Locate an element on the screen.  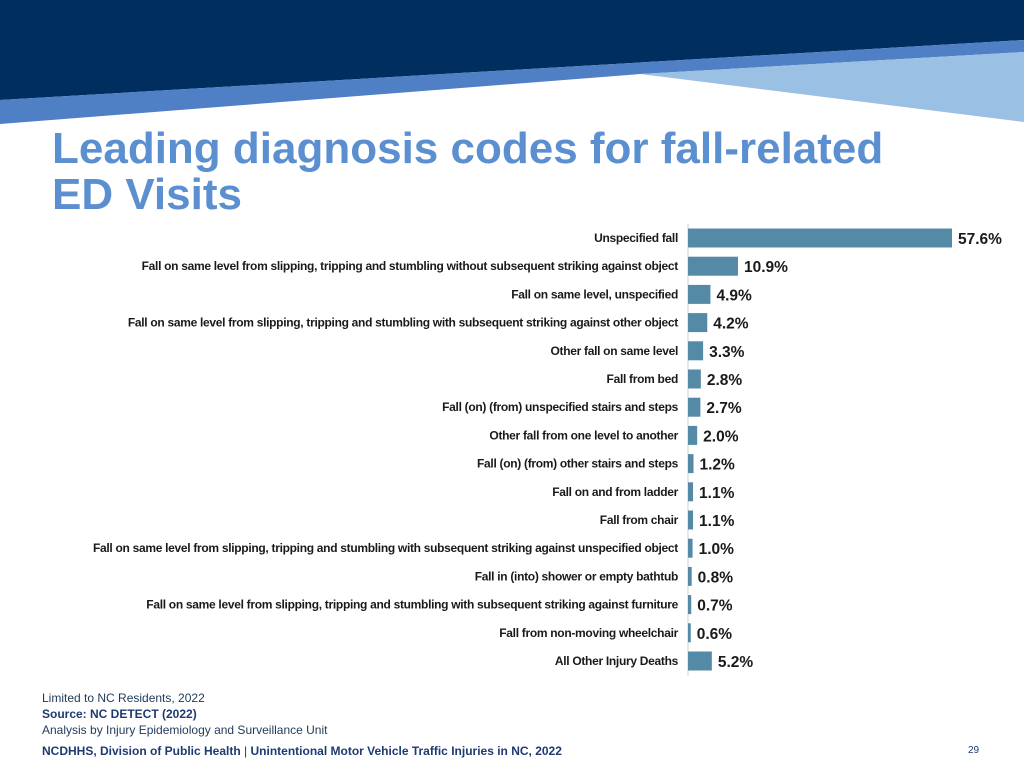
category-label: Other fall on same level is located at coordinates (614, 351).